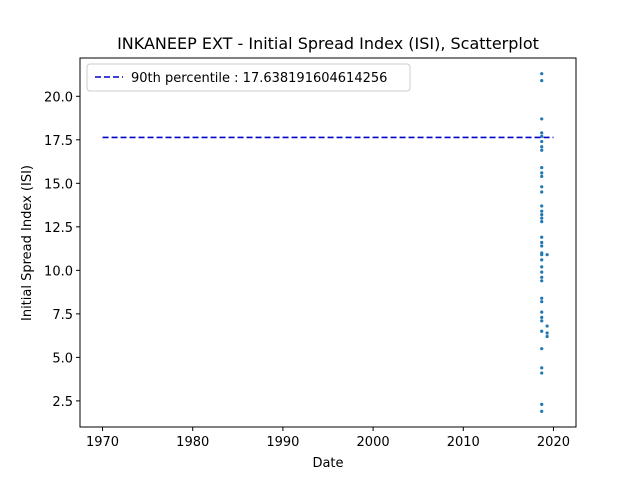 The image size is (640, 480). What do you see at coordinates (282, 442) in the screenshot?
I see `x-tick-label: 1990` at bounding box center [282, 442].